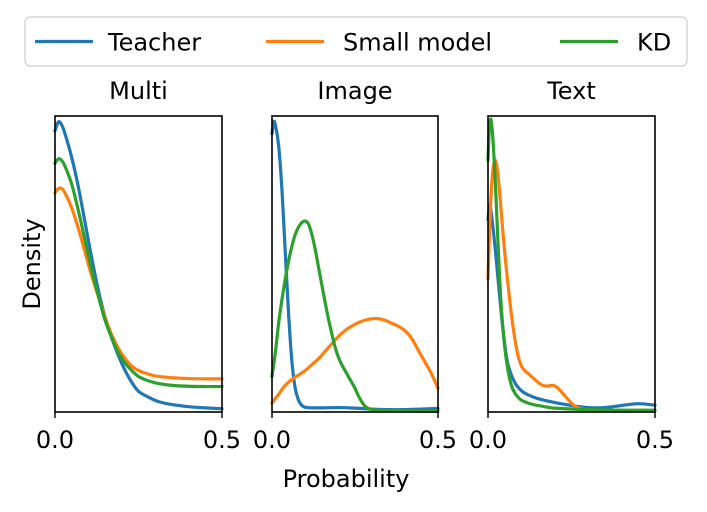 Image resolution: width=707 pixels, height=512 pixels. What do you see at coordinates (154, 43) in the screenshot?
I see `legend-label-teacher: Teacher` at bounding box center [154, 43].